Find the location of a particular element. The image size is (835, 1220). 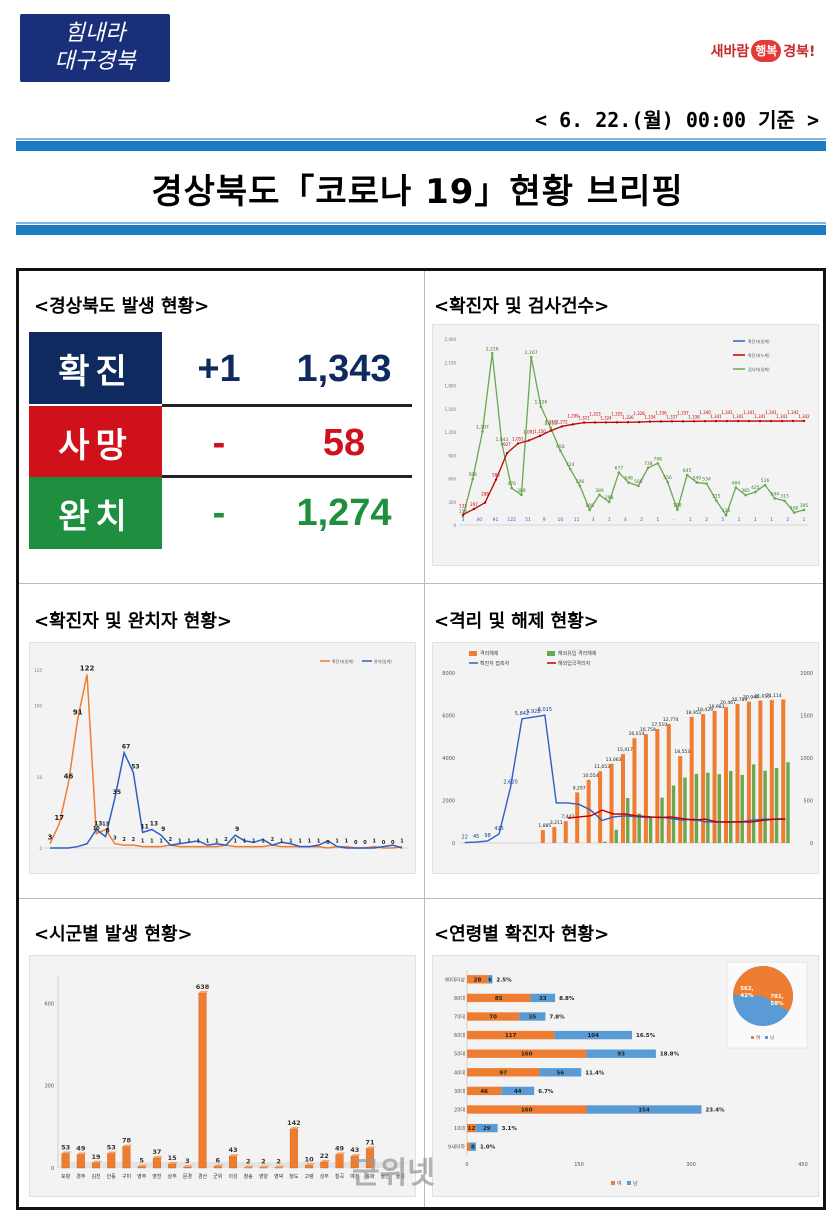

tests-label: 1,253 is located at coordinates (550, 424).